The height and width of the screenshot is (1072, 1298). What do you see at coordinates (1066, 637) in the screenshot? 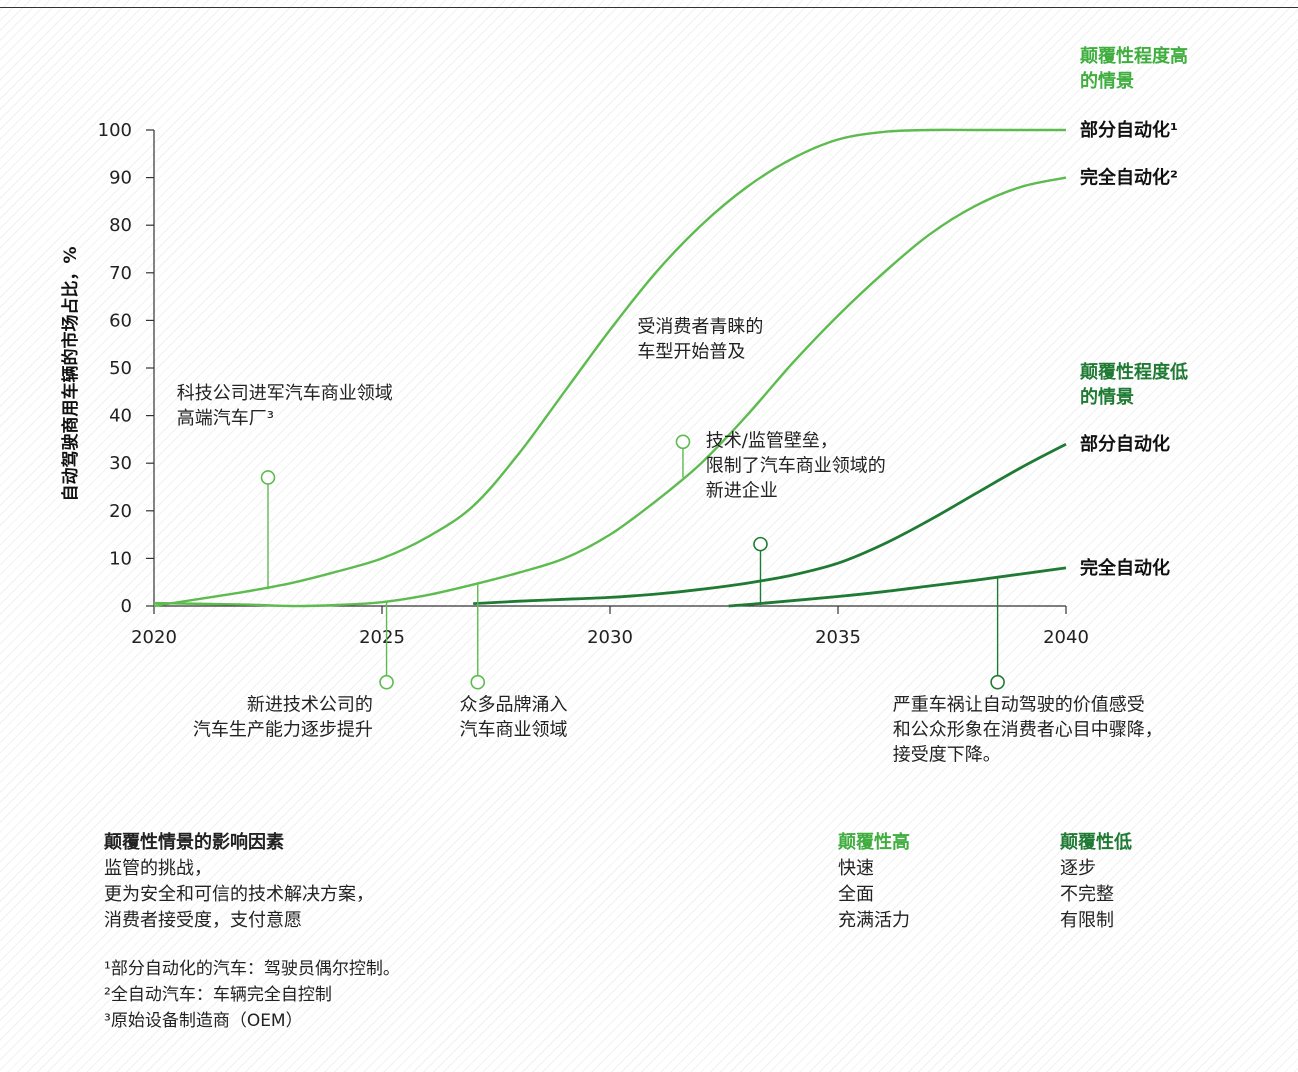
I see `x-tick-label: 2040` at bounding box center [1066, 637].